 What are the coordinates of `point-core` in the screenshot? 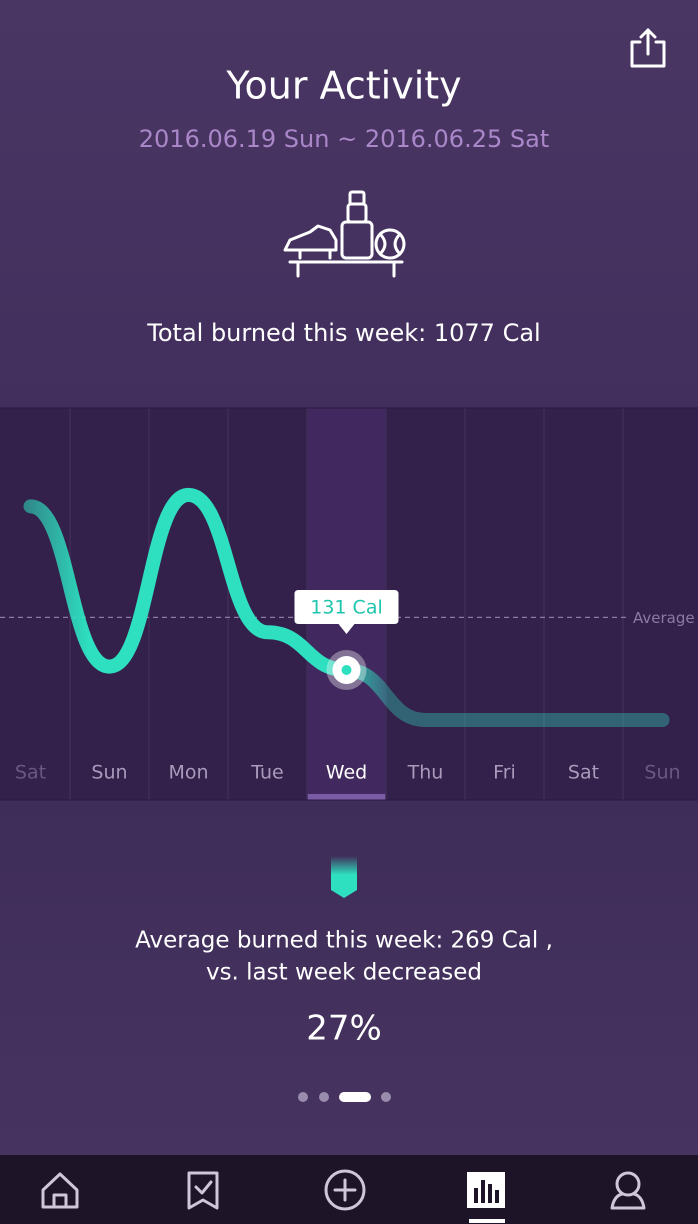 It's located at (346, 670).